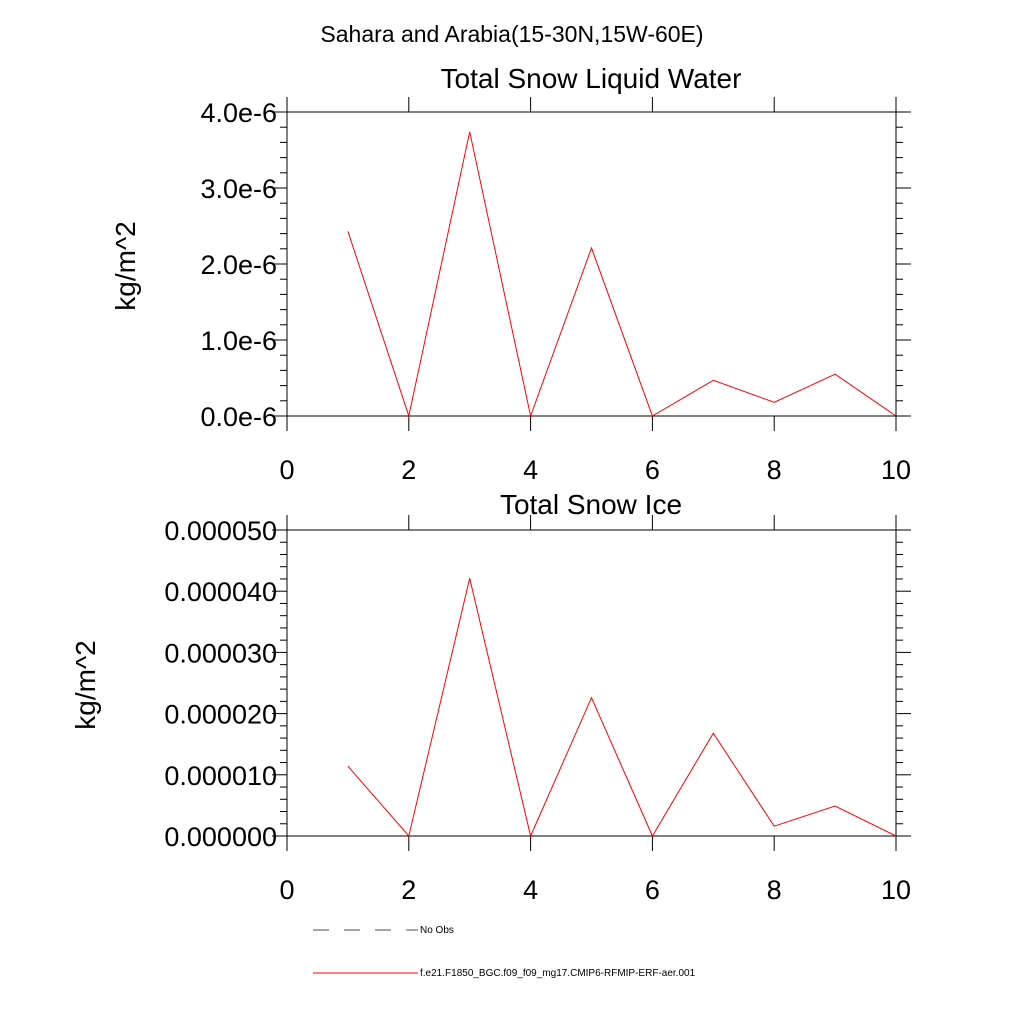  I want to click on panel-title: Total Snow Liquid Water, so click(591, 78).